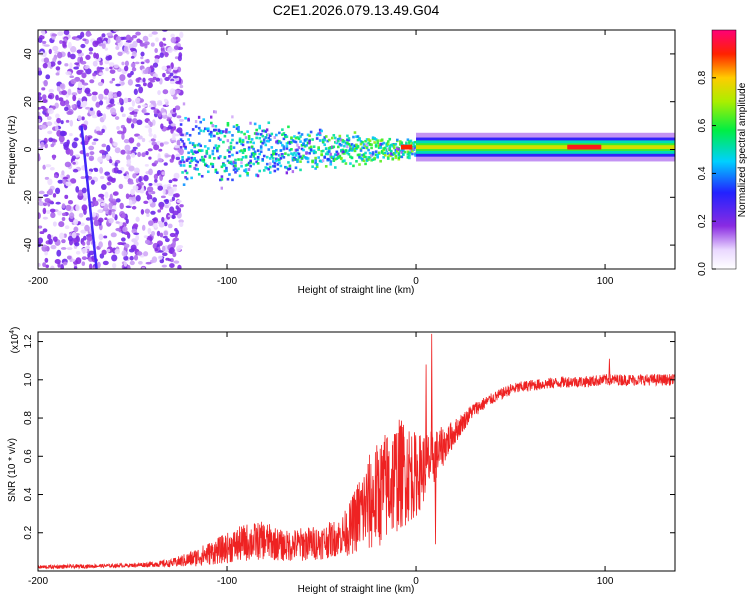  I want to click on x-tick-label: -100, so click(227, 281).